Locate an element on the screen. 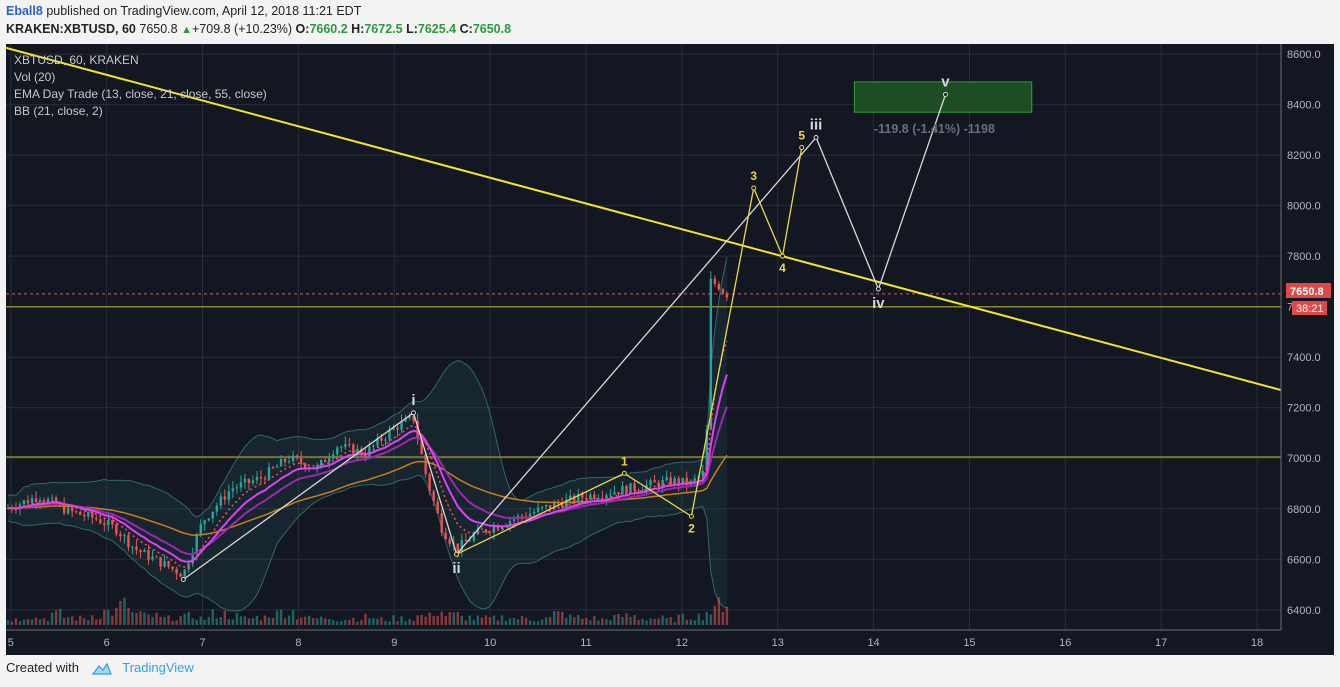 The height and width of the screenshot is (687, 1340). tradingview-link: TradingView is located at coordinates (158, 667).